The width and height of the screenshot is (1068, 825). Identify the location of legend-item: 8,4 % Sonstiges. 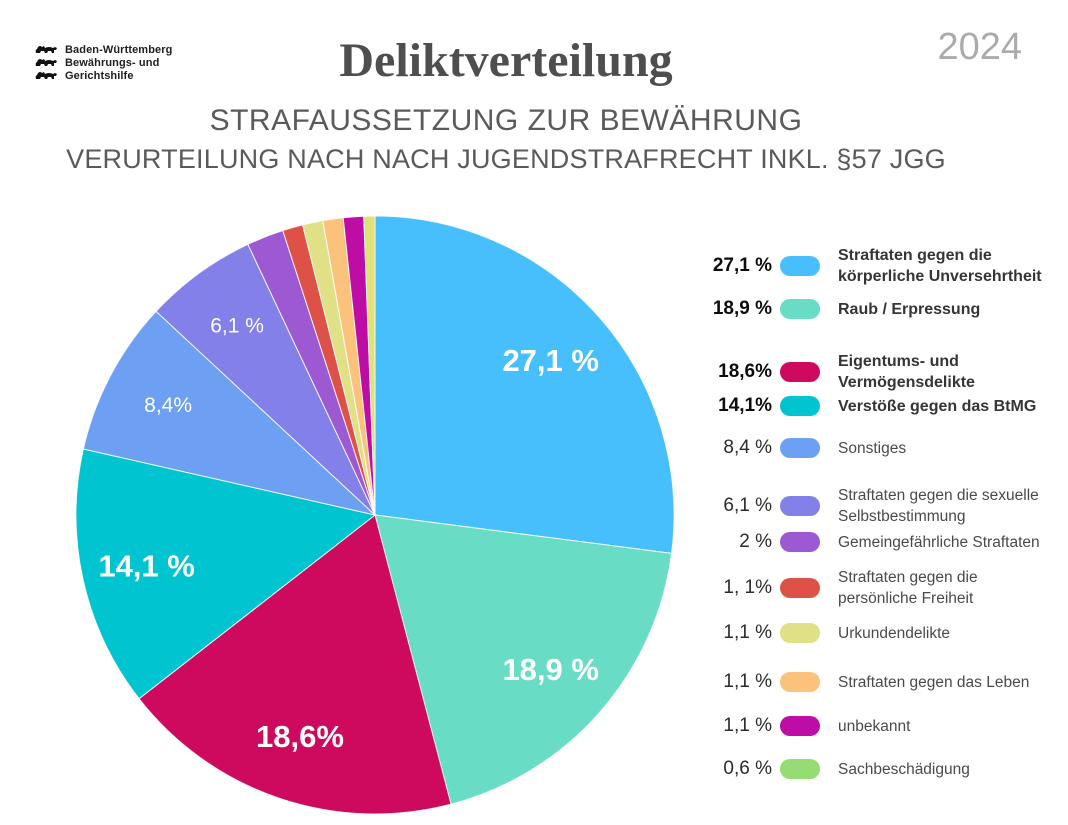
(876, 448).